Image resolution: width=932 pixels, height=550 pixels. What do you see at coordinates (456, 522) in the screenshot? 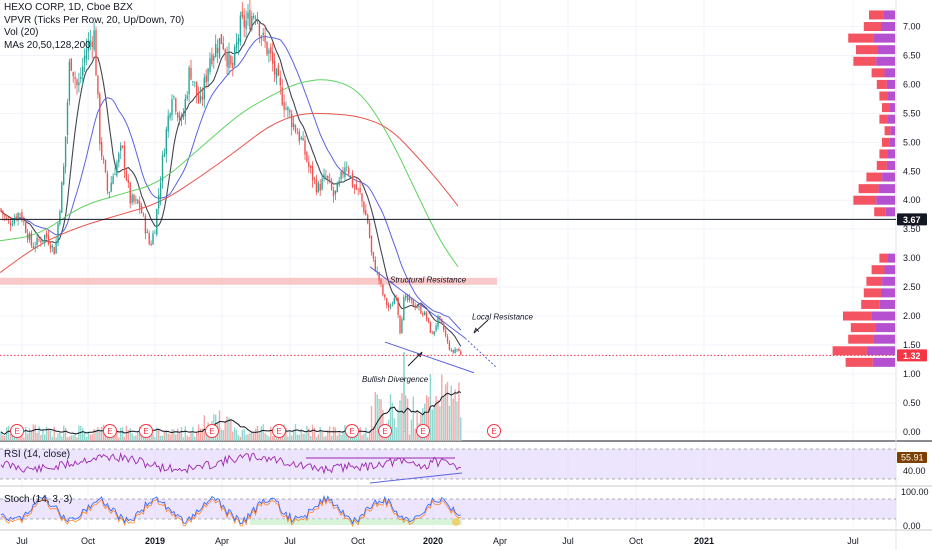
I see `stoch-highlight-dot` at bounding box center [456, 522].